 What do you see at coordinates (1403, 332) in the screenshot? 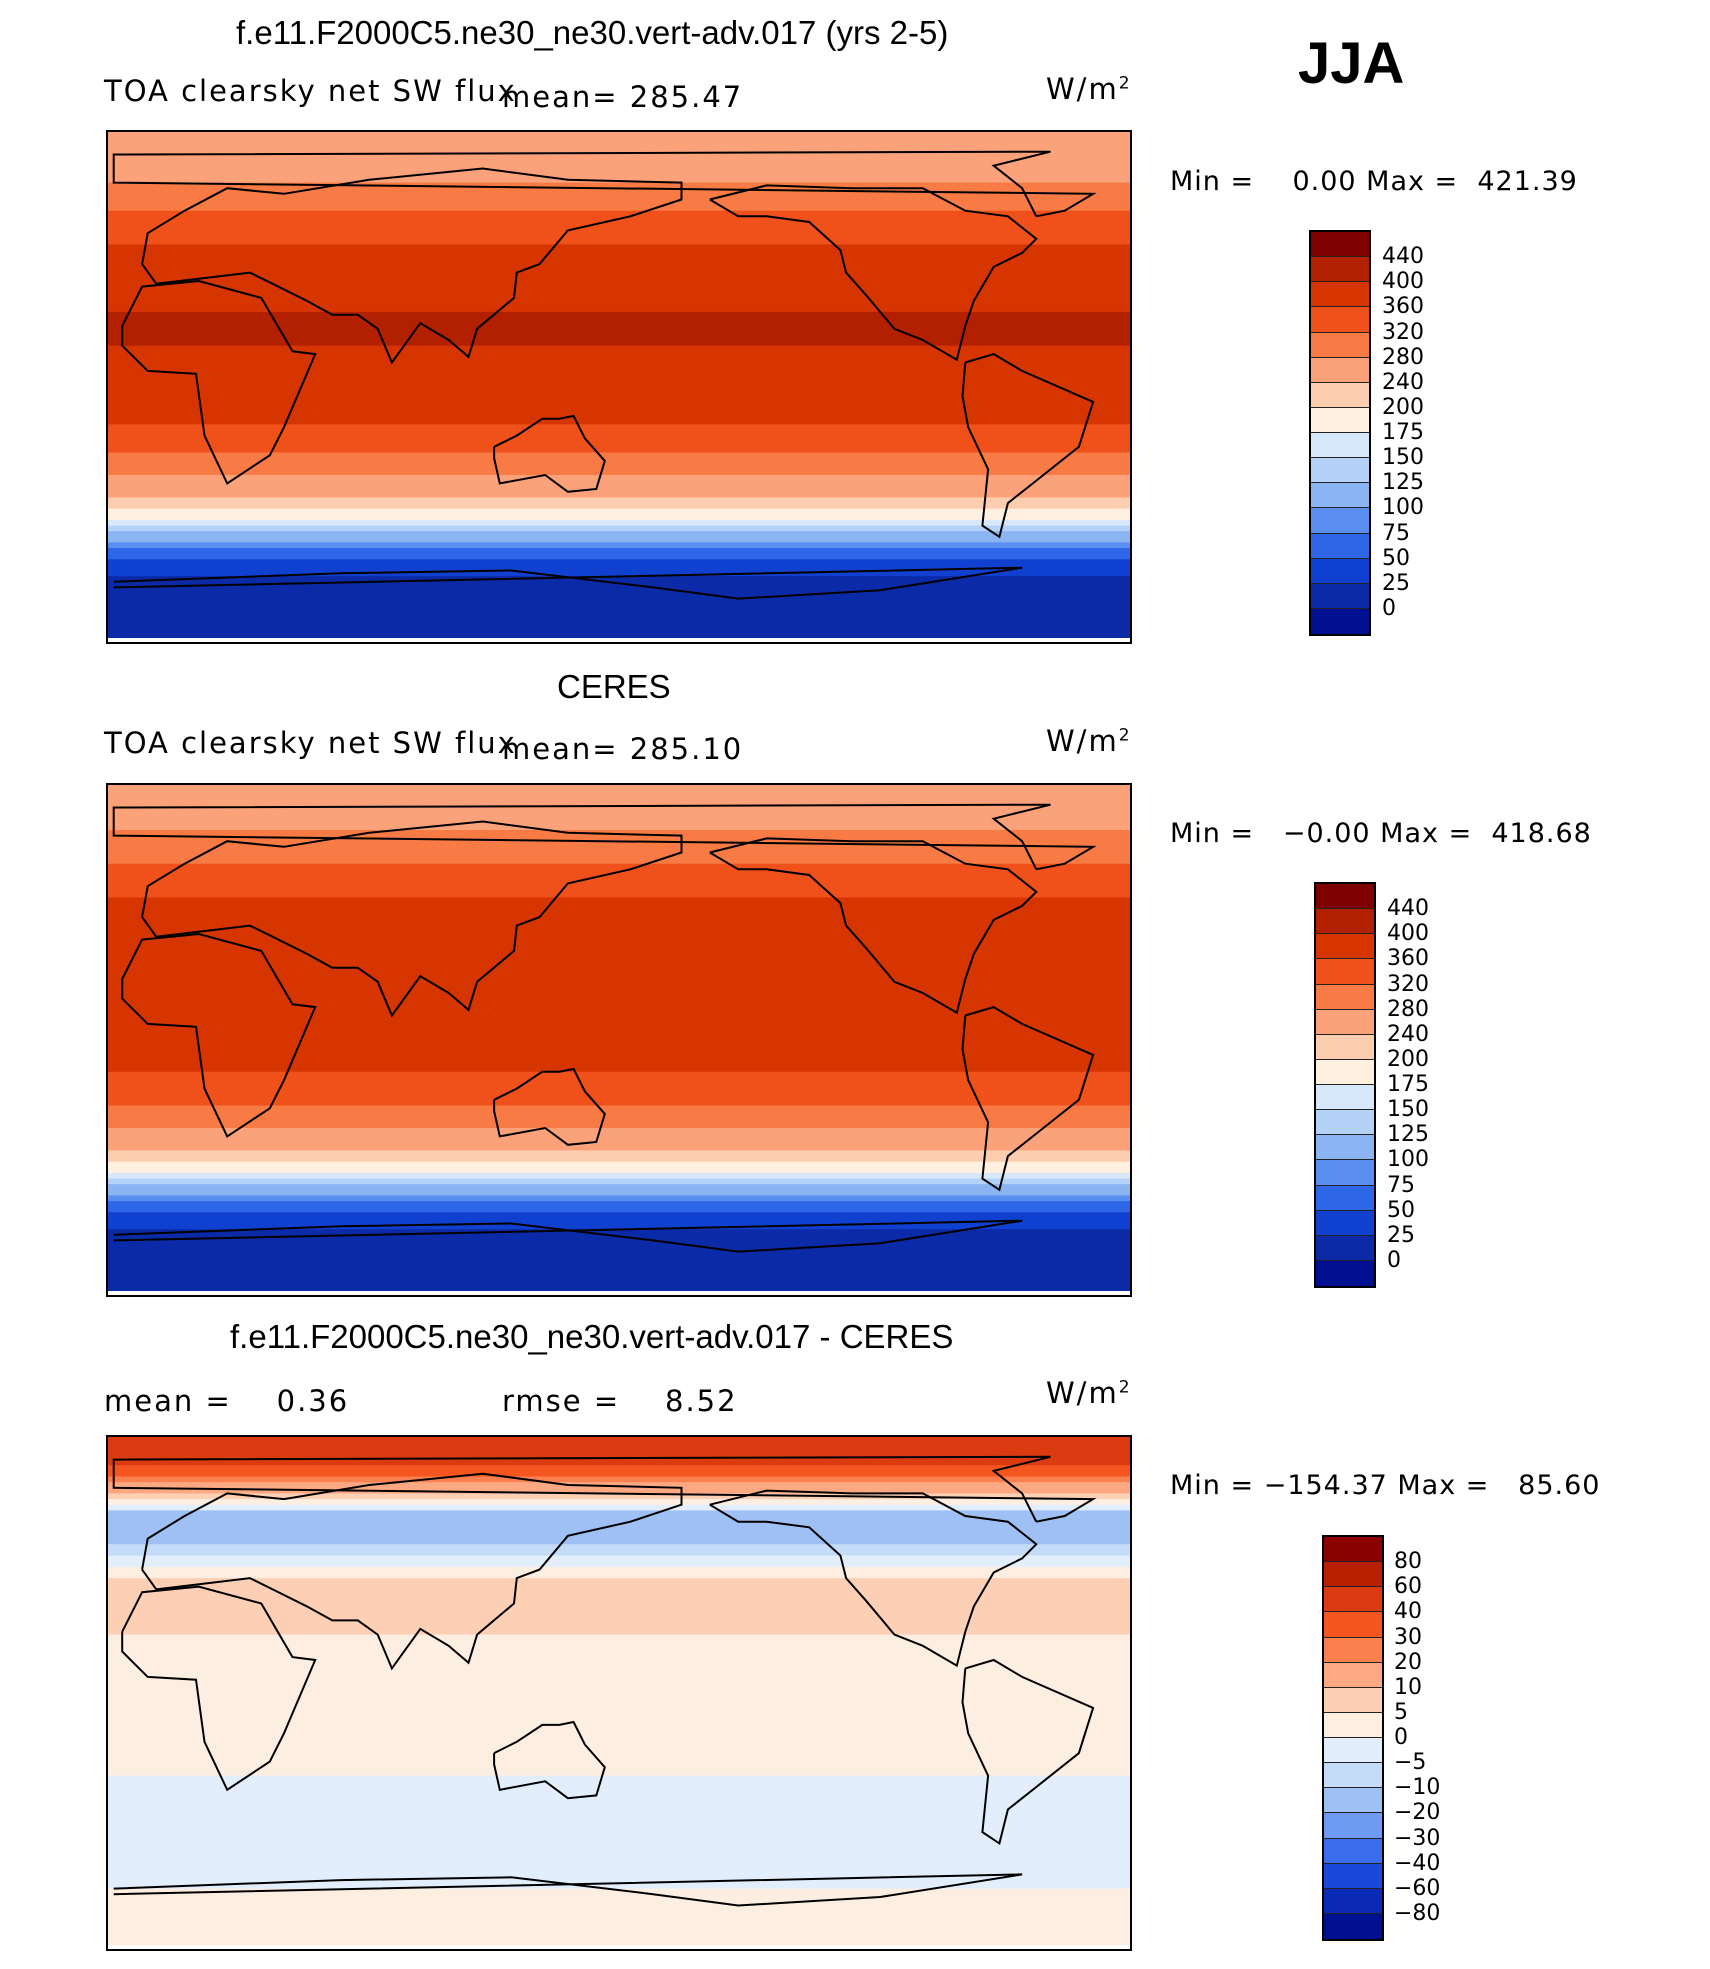
I see `colorbar-tick-label: 320` at bounding box center [1403, 332].